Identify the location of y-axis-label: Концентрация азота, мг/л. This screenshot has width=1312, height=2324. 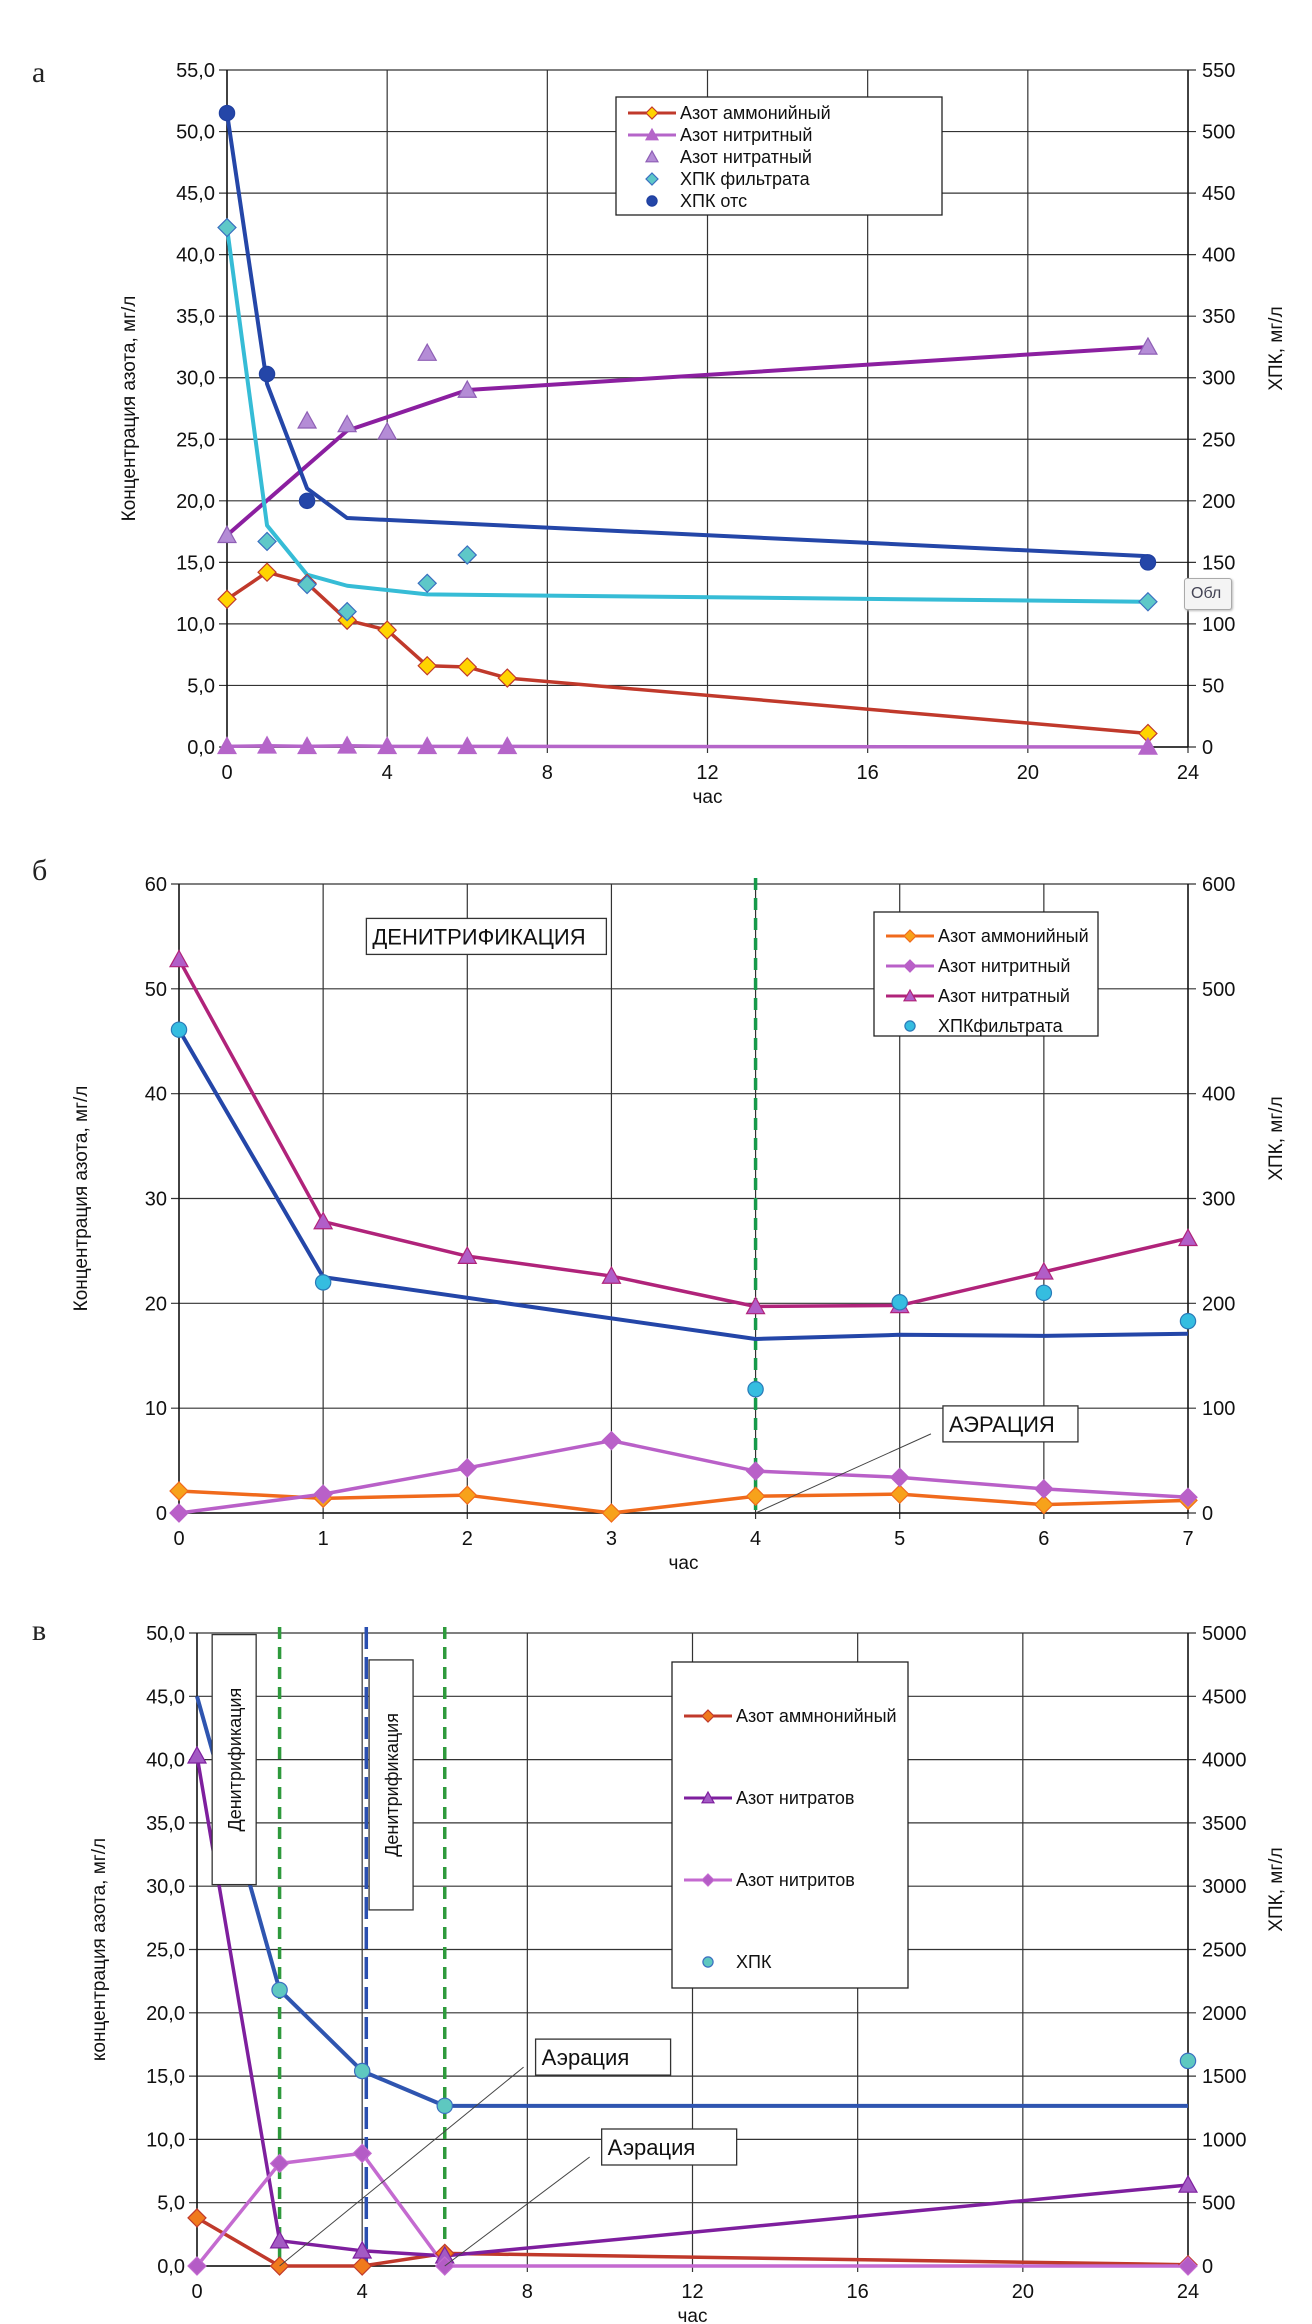
(129, 409).